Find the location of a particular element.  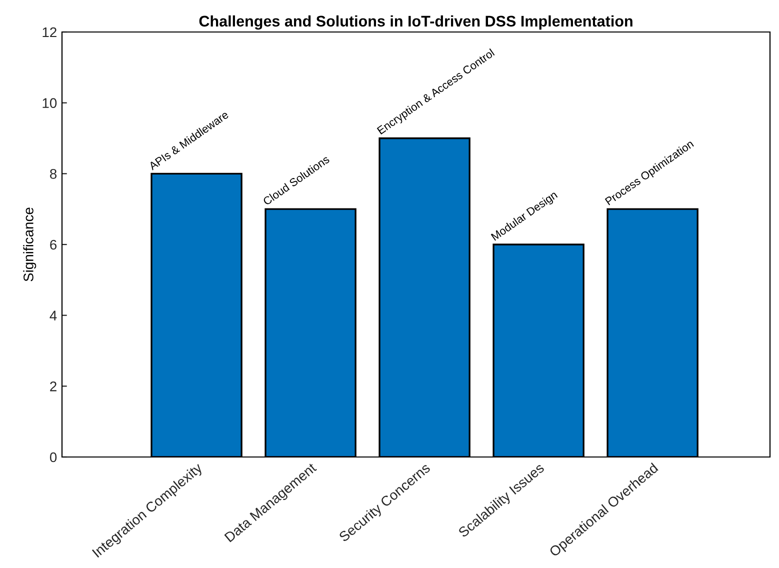

y-tick-label: 10 is located at coordinates (49, 103).